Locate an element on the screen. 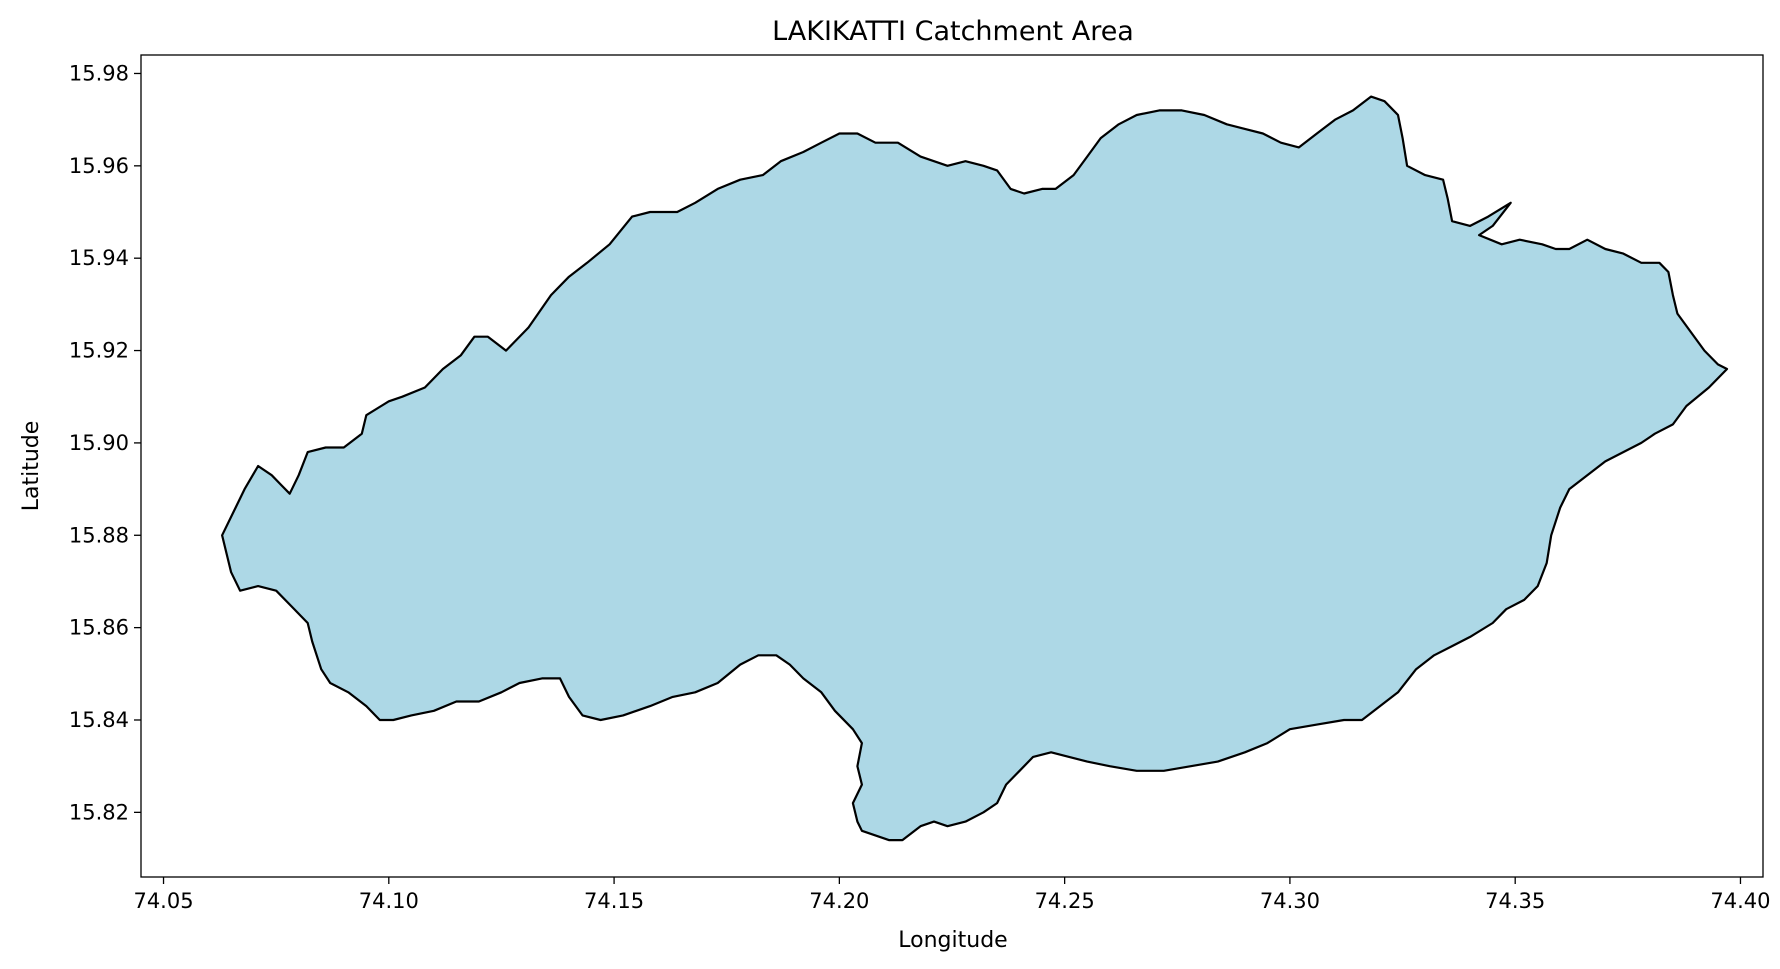 The height and width of the screenshot is (969, 1780). x-tick-label: 74.15 is located at coordinates (614, 901).